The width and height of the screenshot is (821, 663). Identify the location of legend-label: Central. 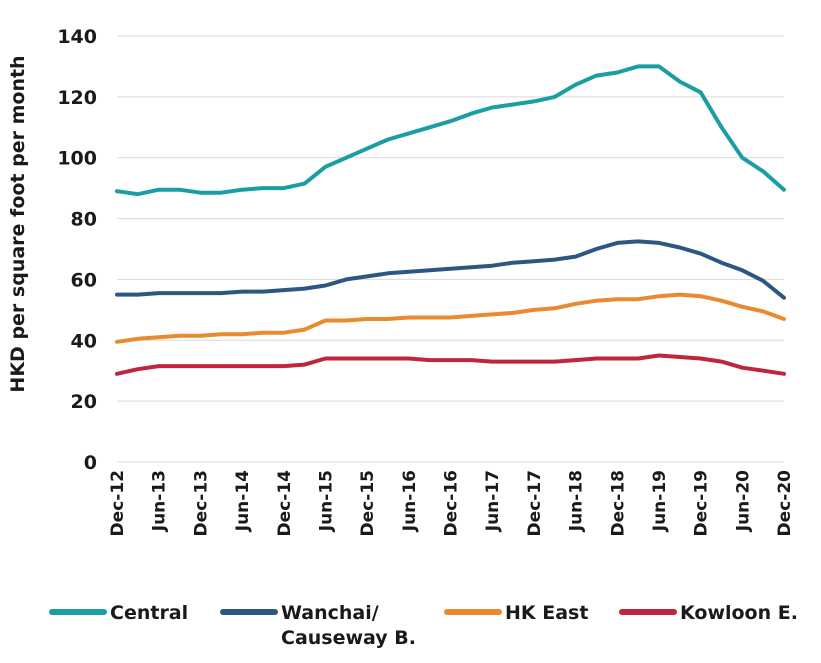
(149, 613).